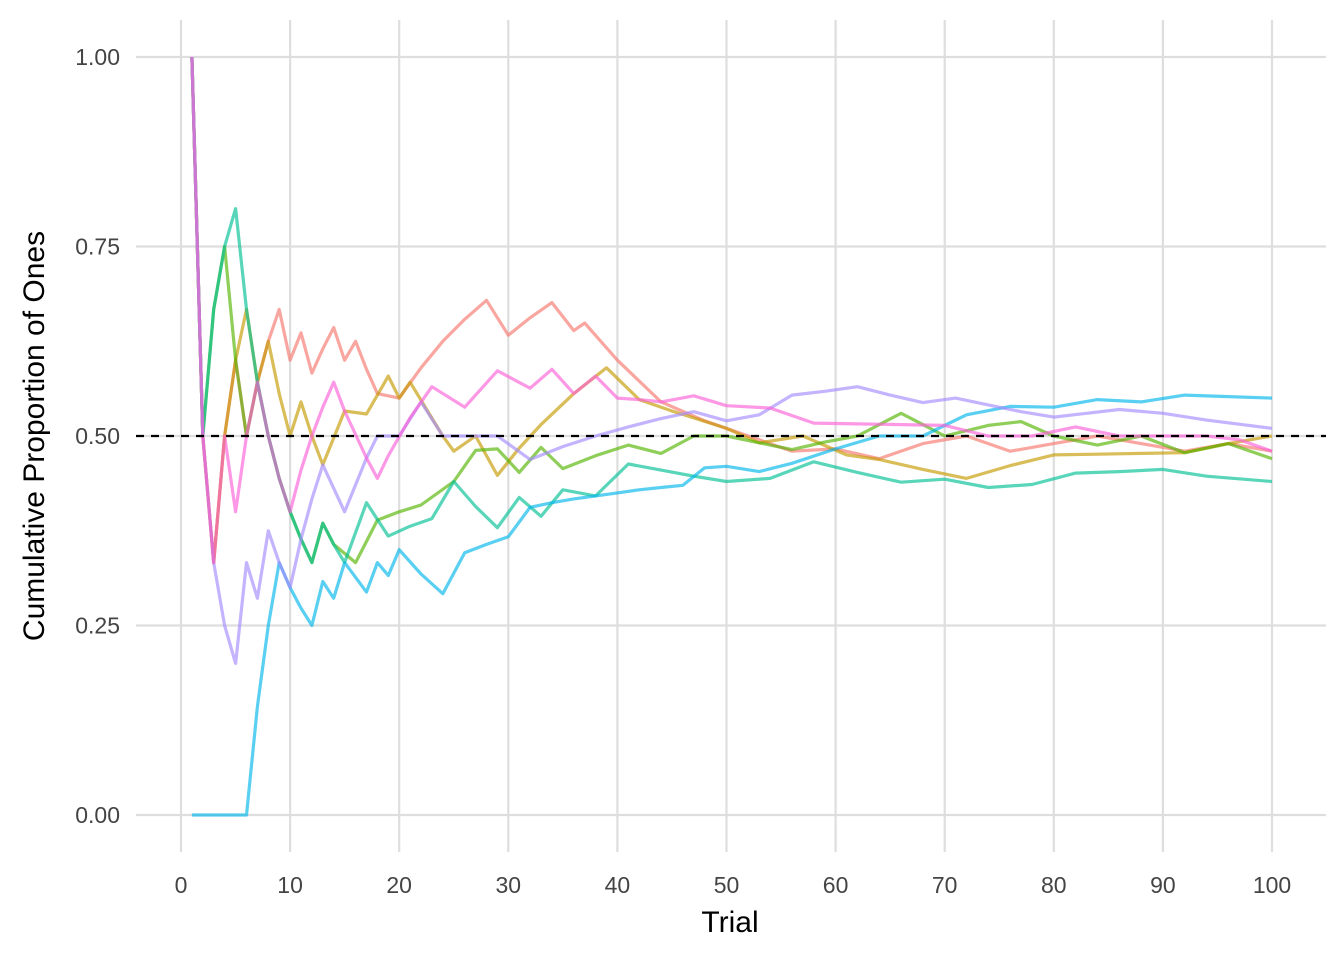  What do you see at coordinates (97, 57) in the screenshot?
I see `y-tick-label: 1.00` at bounding box center [97, 57].